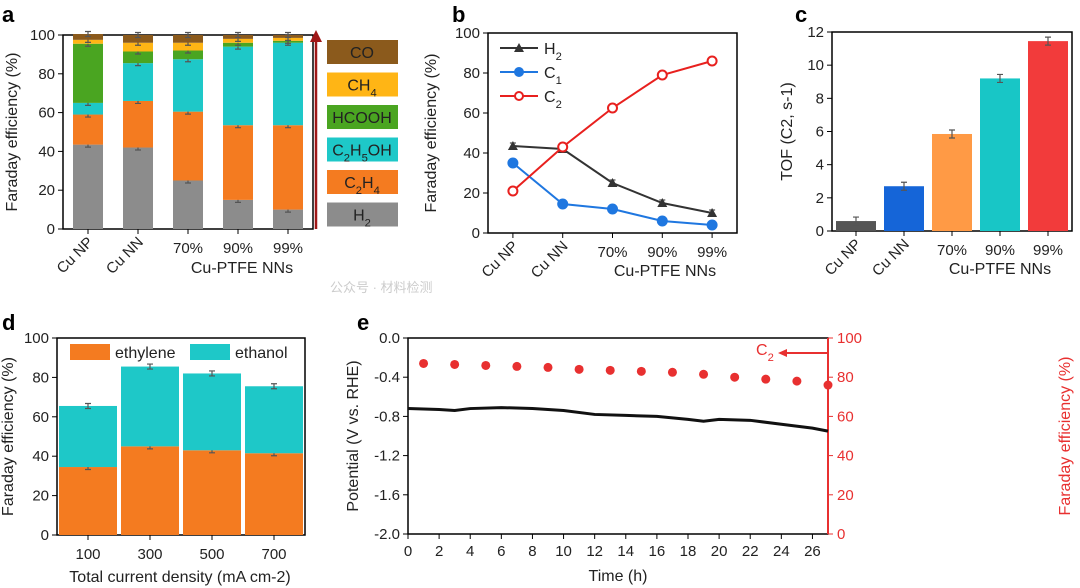  Describe the element at coordinates (46, 113) in the screenshot. I see `panel-a-ytick-label: 60` at that location.